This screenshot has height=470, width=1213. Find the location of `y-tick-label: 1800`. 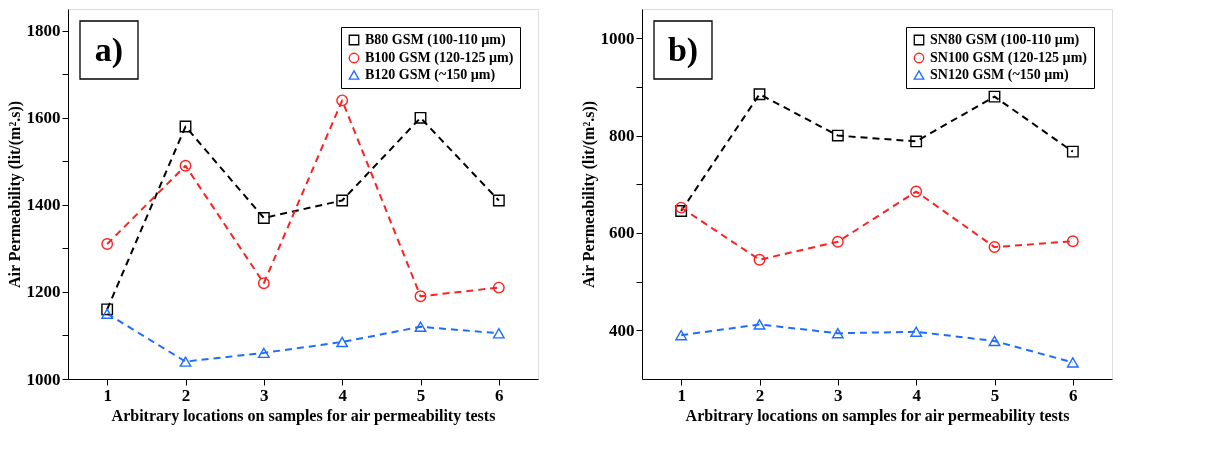

y-tick-label: 1800 is located at coordinates (43, 31).